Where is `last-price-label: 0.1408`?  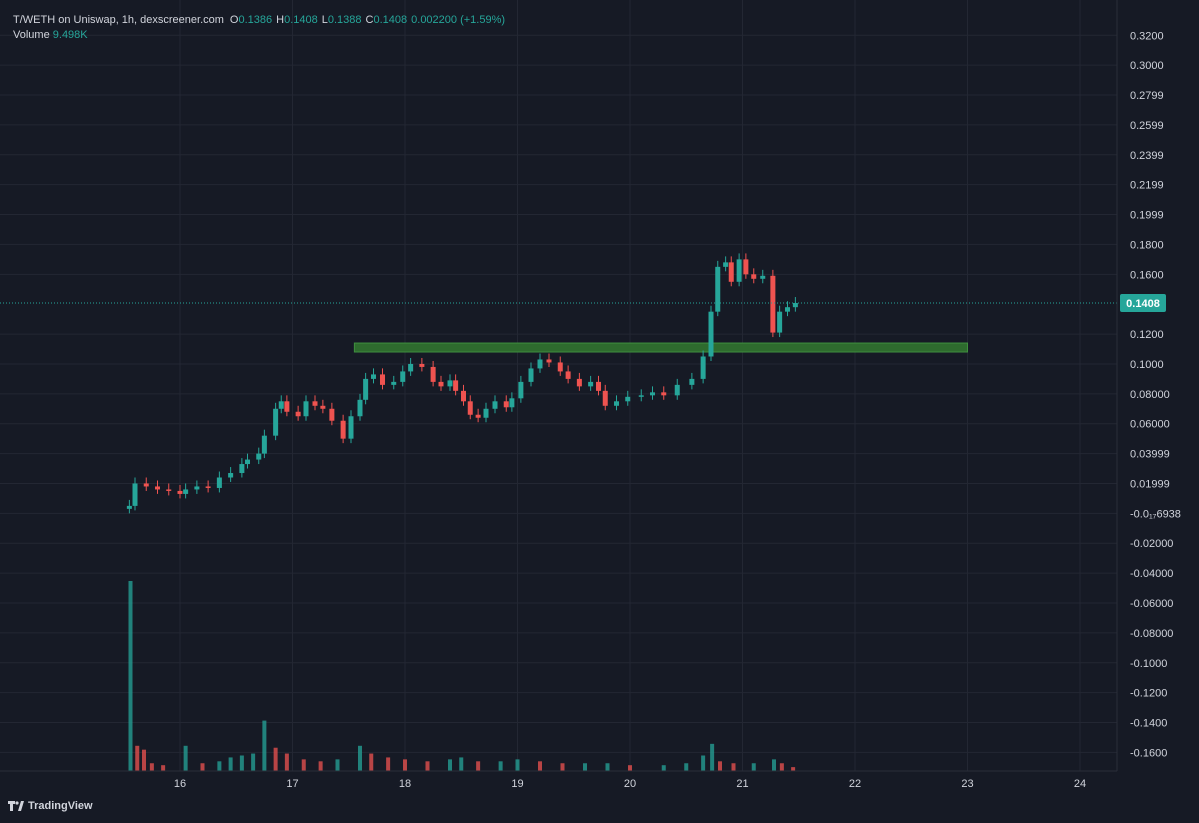 last-price-label: 0.1408 is located at coordinates (1143, 303).